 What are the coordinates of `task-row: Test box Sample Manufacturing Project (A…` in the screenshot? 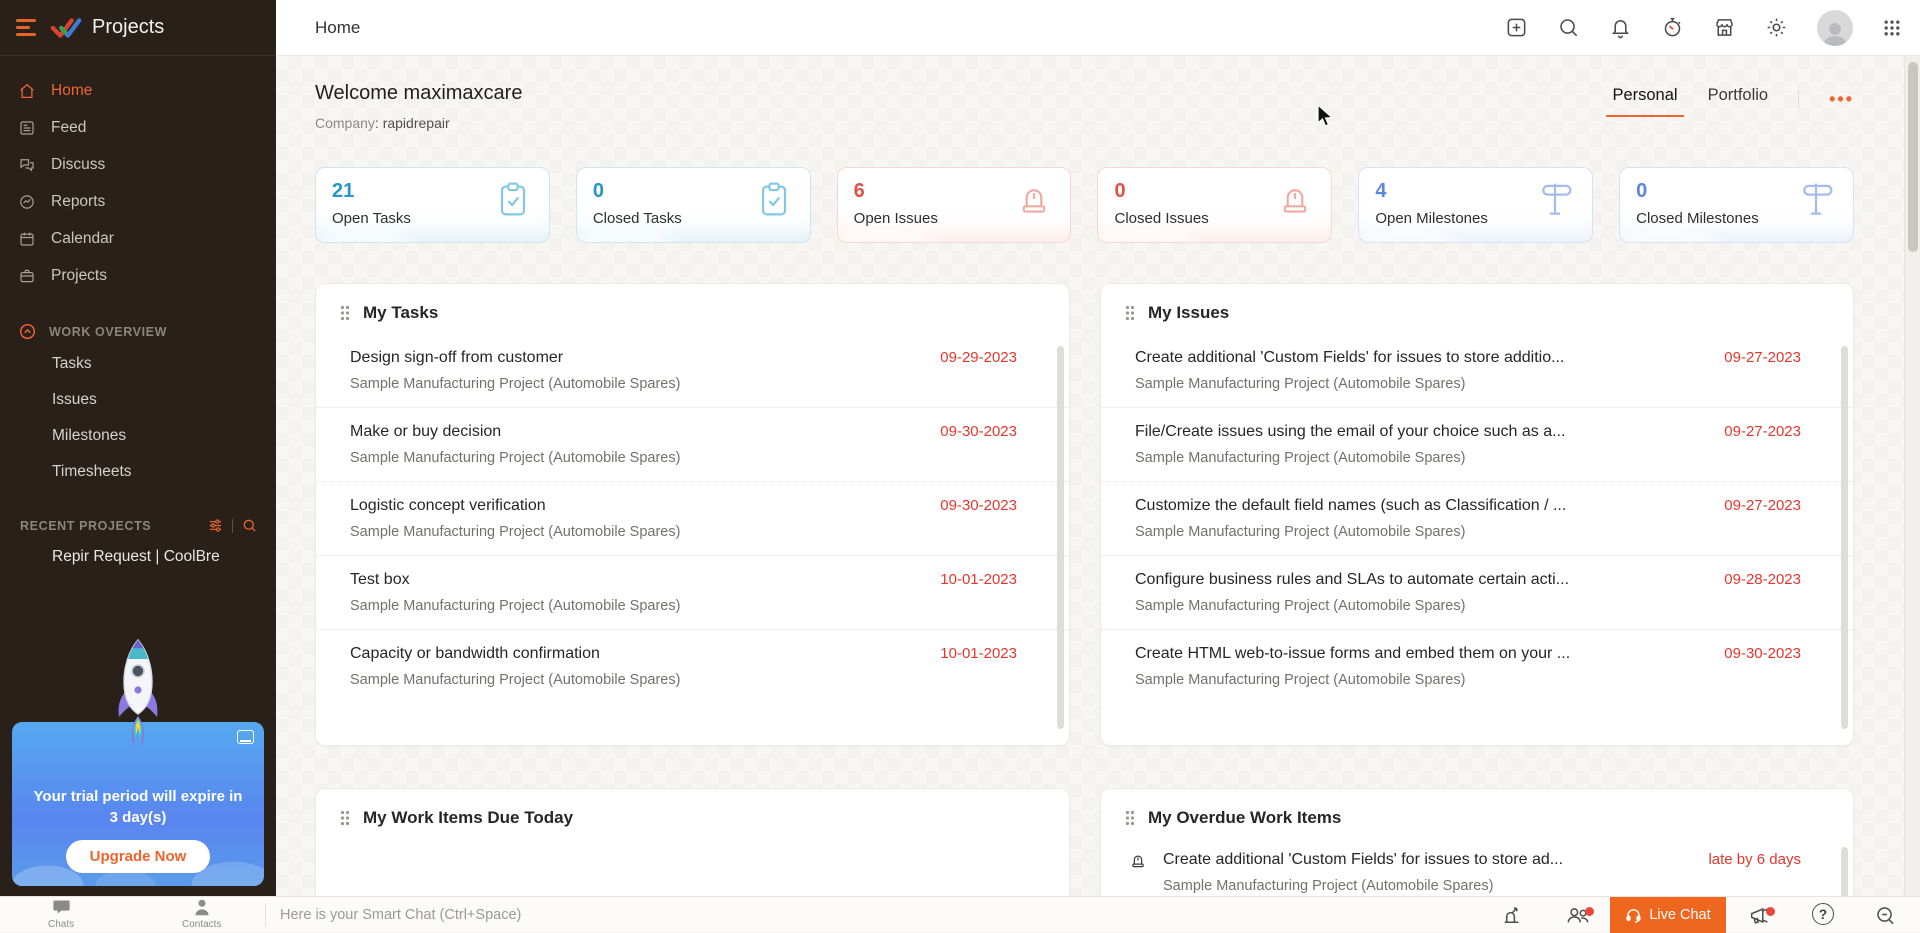 It's located at (692, 592).